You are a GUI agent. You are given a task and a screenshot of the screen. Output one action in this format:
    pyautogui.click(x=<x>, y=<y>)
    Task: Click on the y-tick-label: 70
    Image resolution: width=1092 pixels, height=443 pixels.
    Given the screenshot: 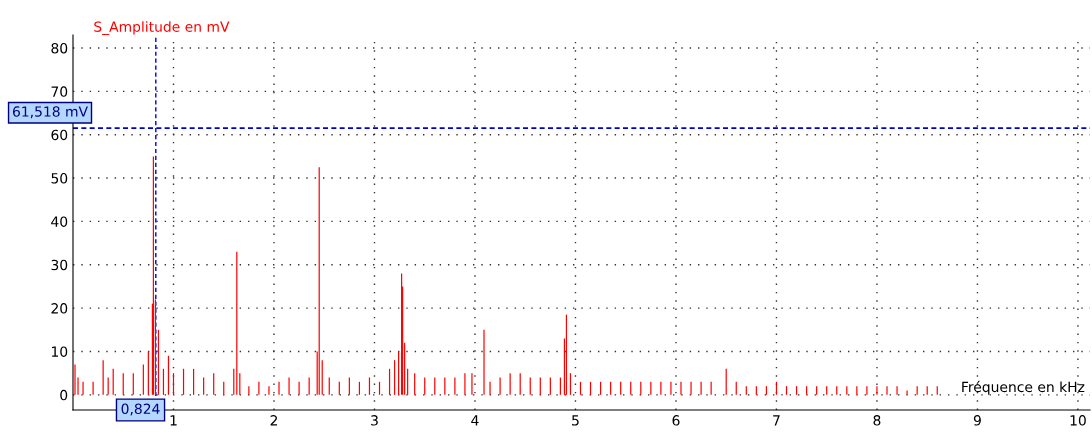 What is the action you would take?
    pyautogui.click(x=59, y=91)
    